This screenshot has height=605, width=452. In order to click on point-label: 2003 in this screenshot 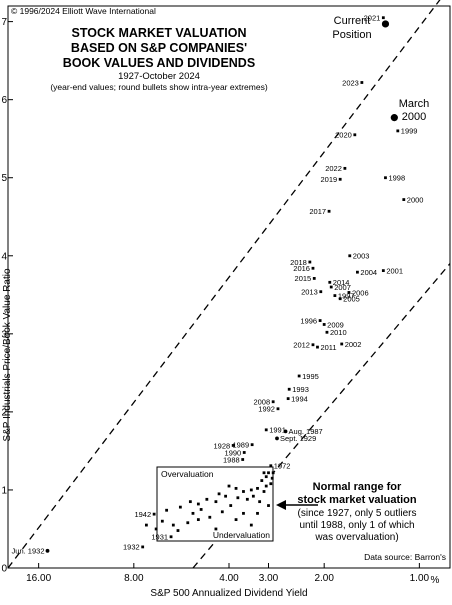, I will do `click(361, 256)`.